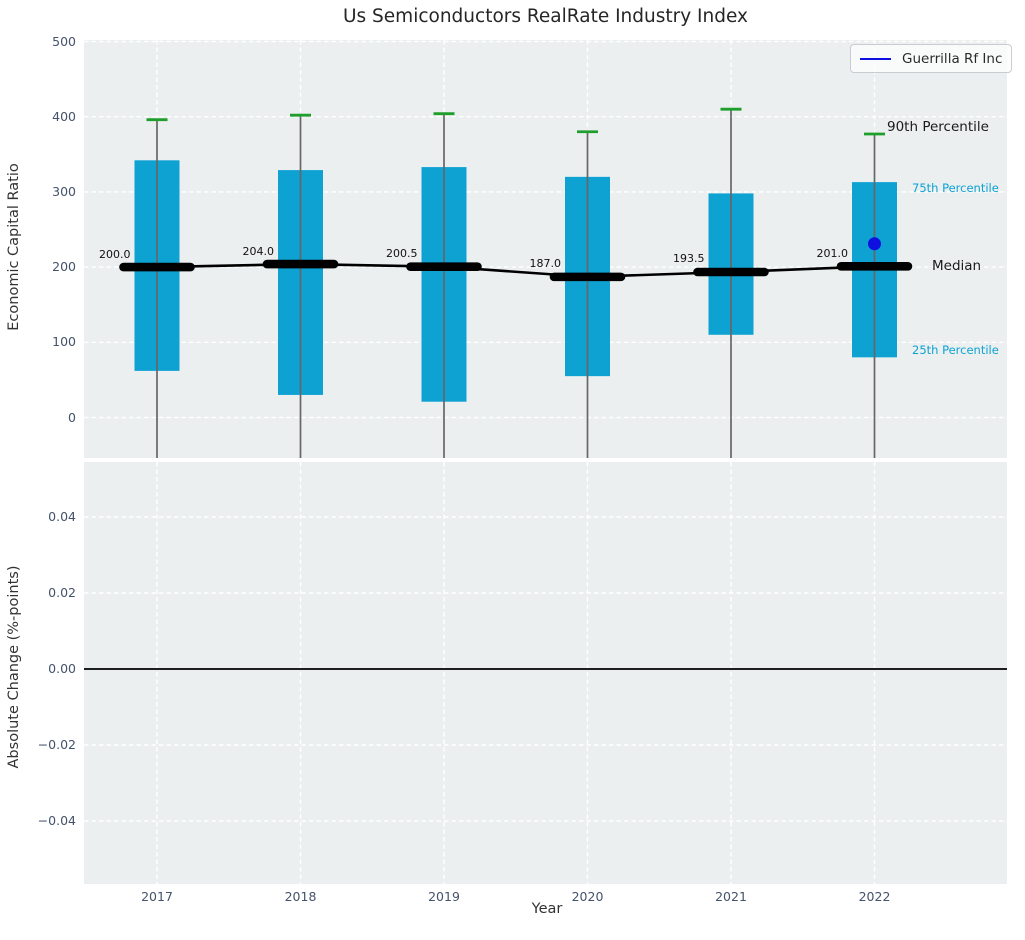  I want to click on p25-percentile-label: 25th Percentile, so click(955, 350).